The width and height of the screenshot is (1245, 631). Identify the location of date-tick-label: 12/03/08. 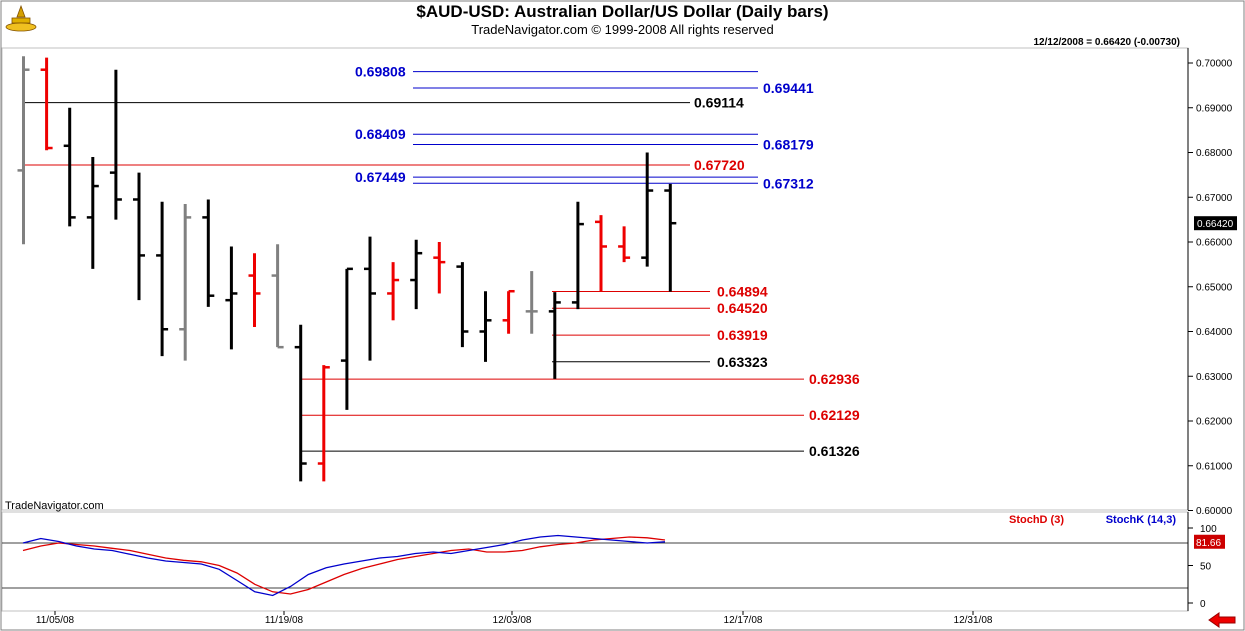
(512, 620).